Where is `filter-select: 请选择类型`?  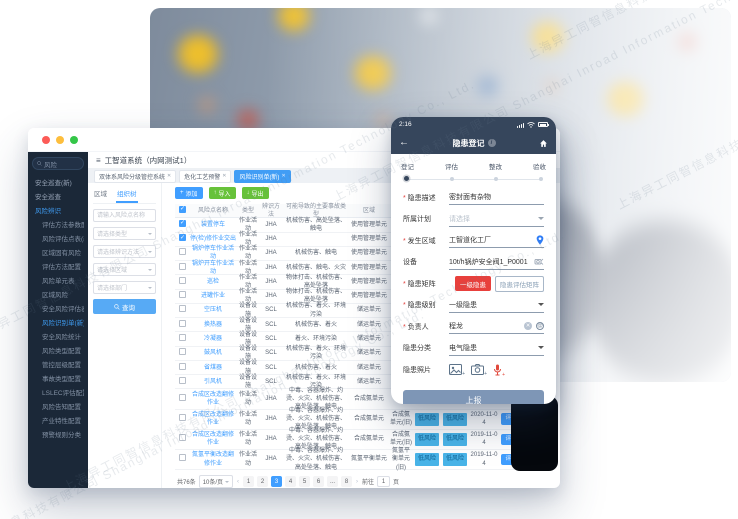 filter-select: 请选择类型 is located at coordinates (124, 233).